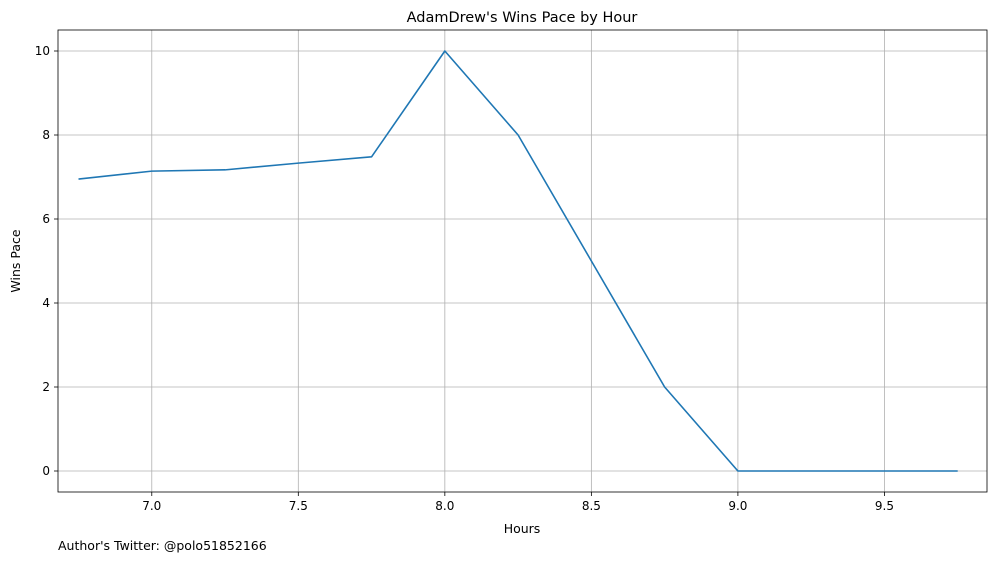 The height and width of the screenshot is (562, 997). I want to click on chart-title: AdamDrew's Wins Pace by Hour, so click(522, 18).